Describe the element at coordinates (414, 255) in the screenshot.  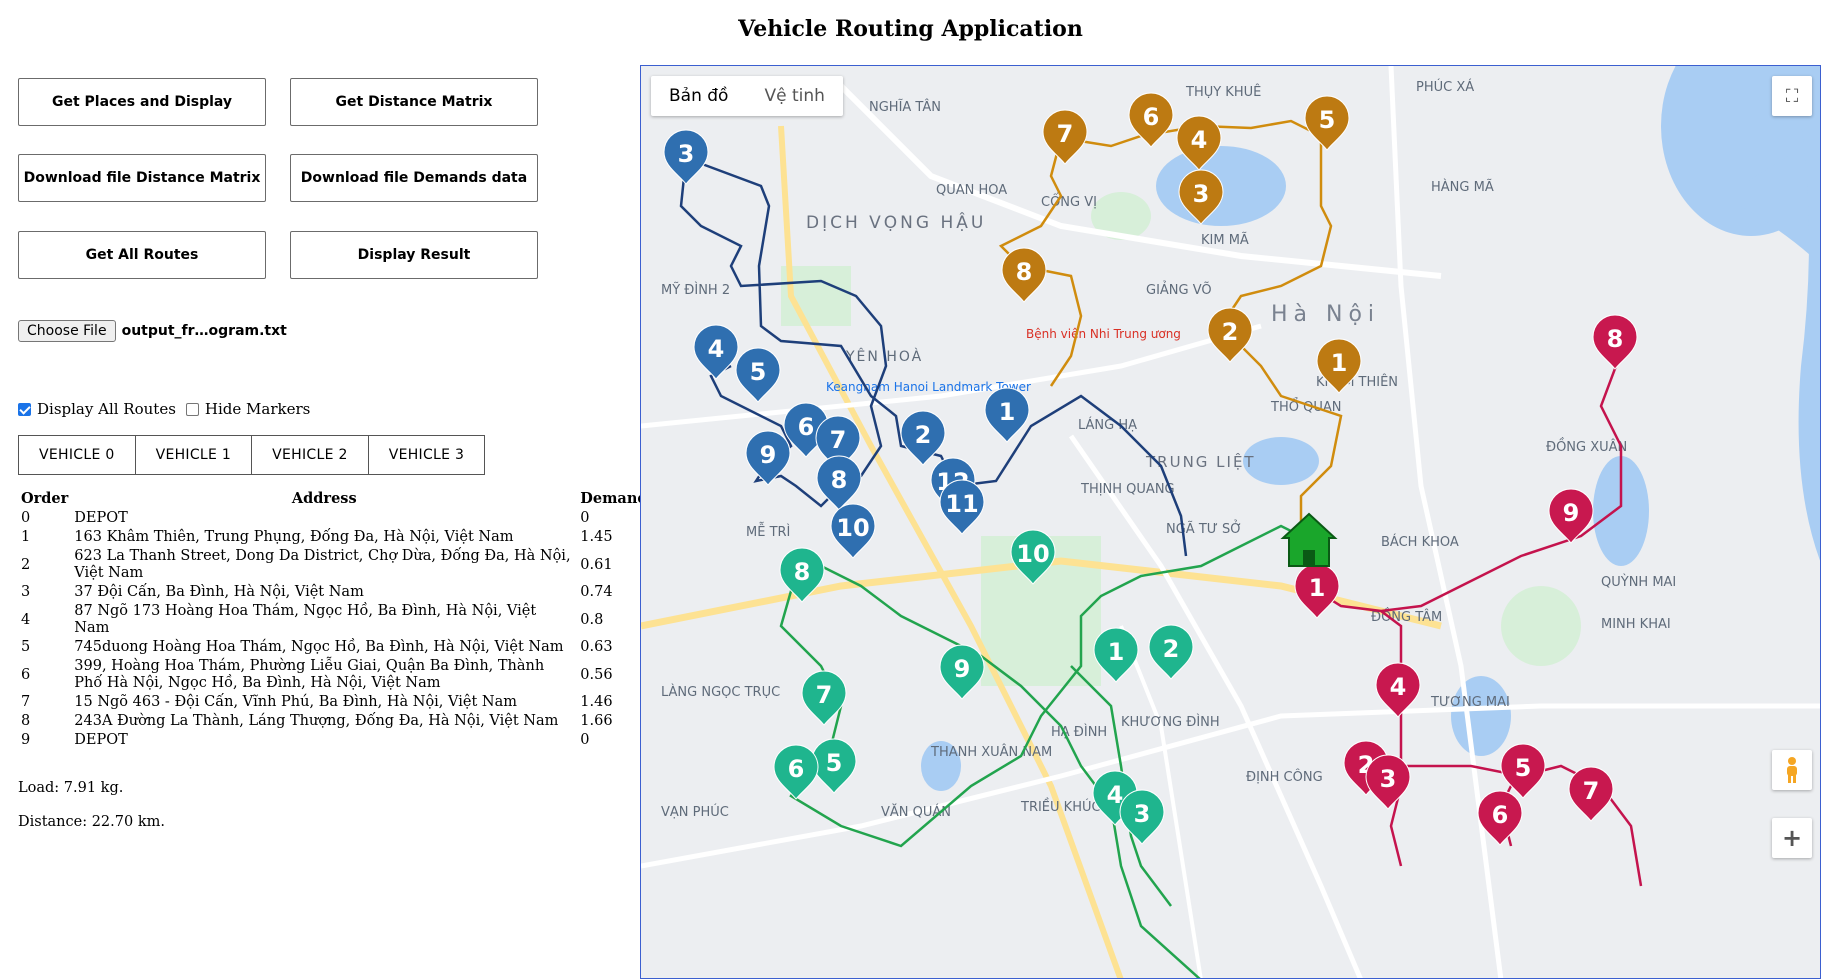
I see `display-result-button: Display Result` at that location.